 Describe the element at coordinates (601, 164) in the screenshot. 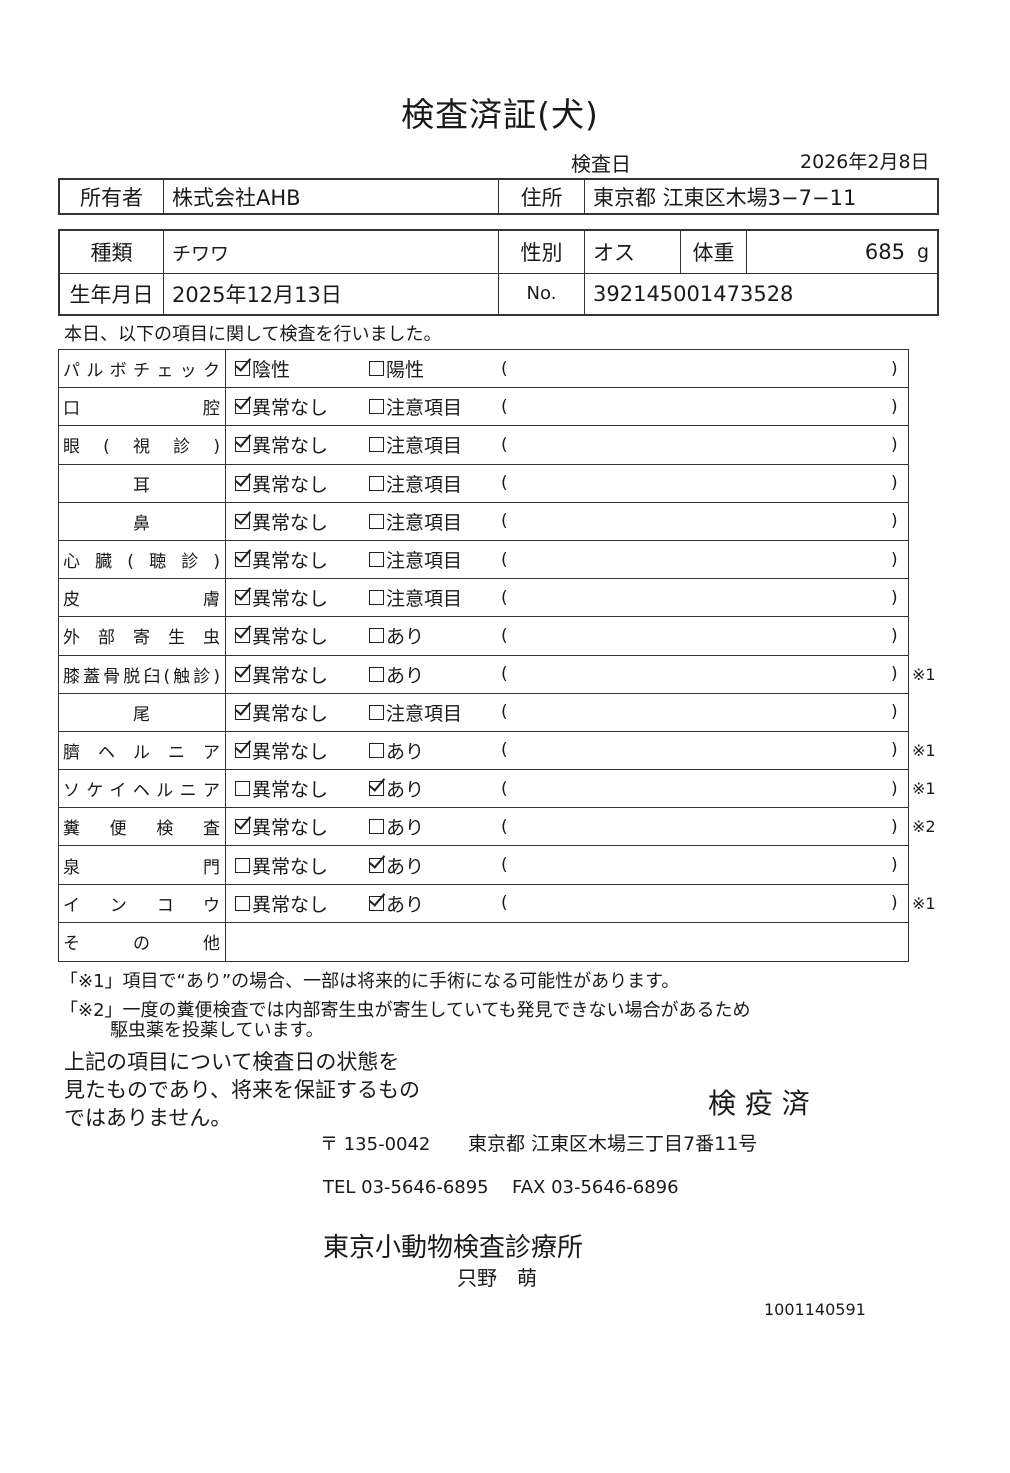

I see `exam-date-label: 検査日` at that location.